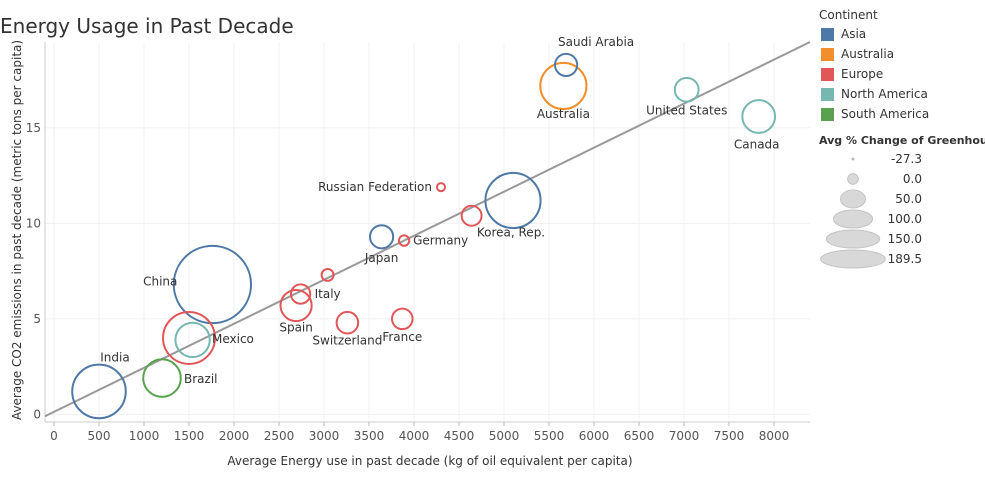 Image resolution: width=985 pixels, height=477 pixels. I want to click on point-label: India, so click(114, 357).